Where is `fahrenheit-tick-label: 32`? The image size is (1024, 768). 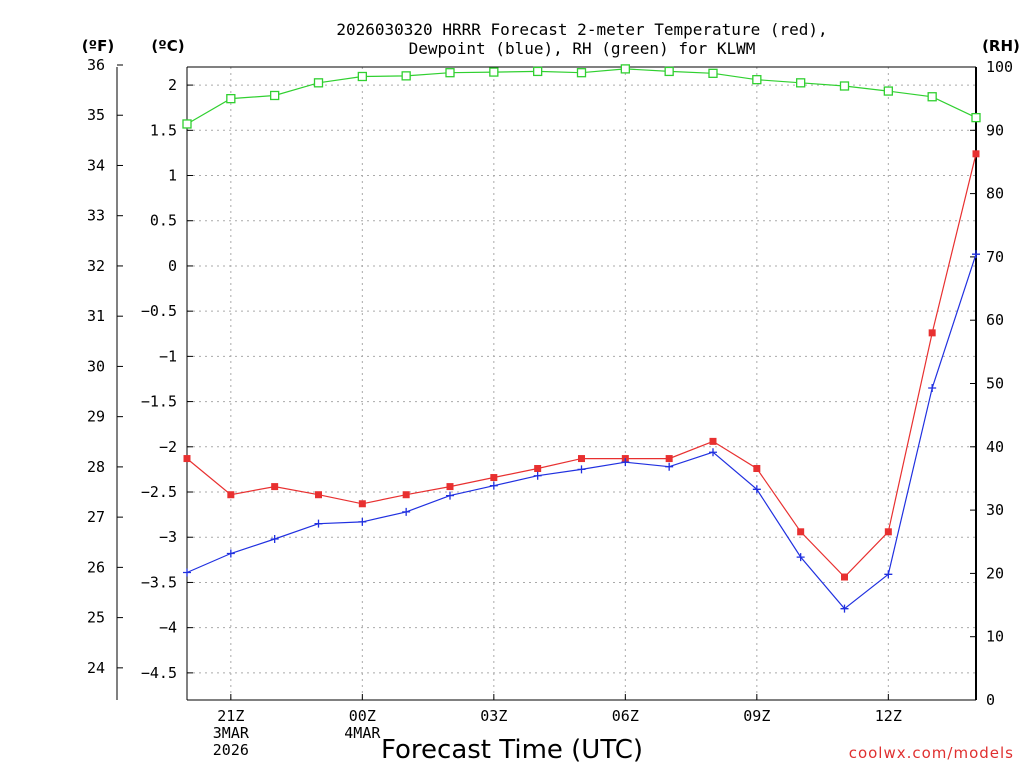 fahrenheit-tick-label: 32 is located at coordinates (96, 266).